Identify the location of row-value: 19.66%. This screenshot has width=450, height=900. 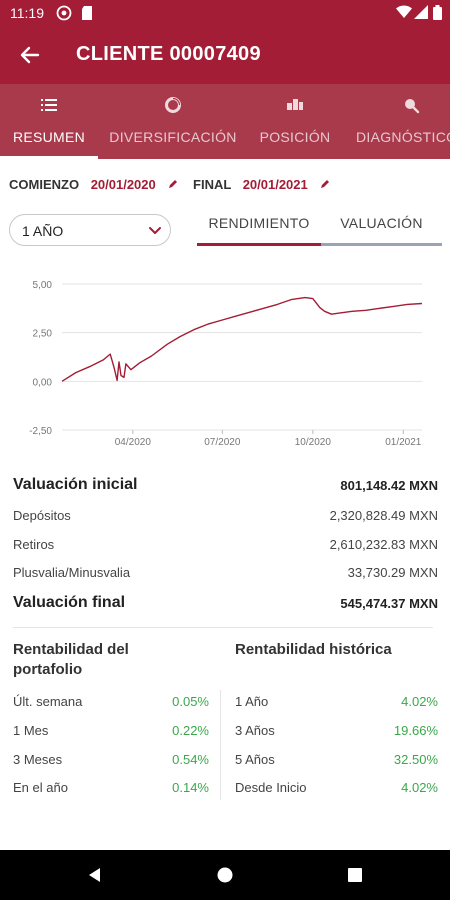
(415, 730).